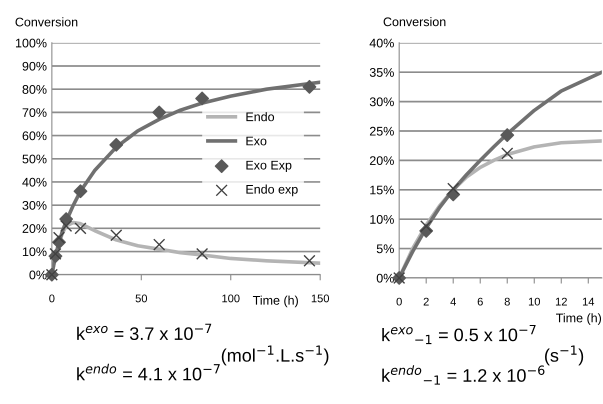 This screenshot has height=404, width=603. What do you see at coordinates (382, 190) in the screenshot?
I see `y-tick-label: 15%` at bounding box center [382, 190].